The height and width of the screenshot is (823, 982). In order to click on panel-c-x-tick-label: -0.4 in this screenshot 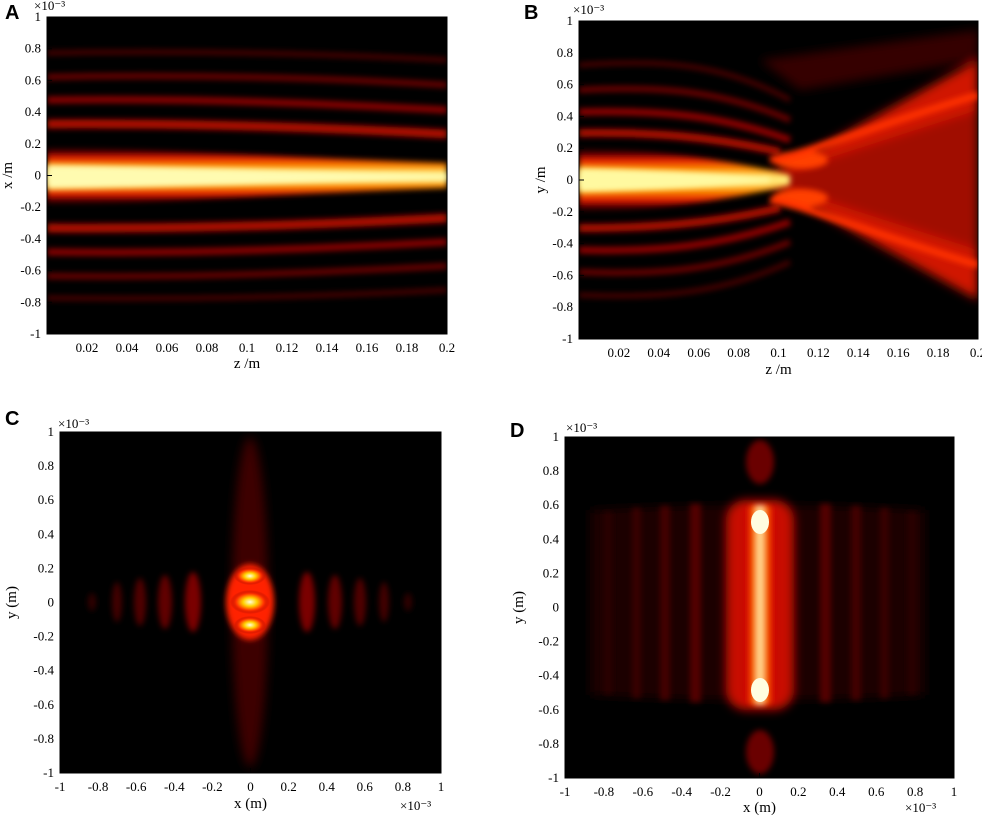, I will do `click(174, 786)`.